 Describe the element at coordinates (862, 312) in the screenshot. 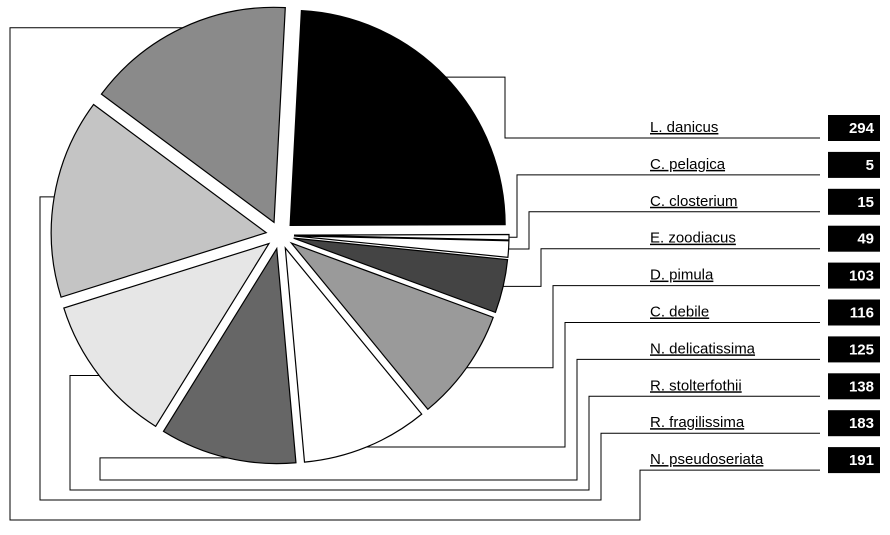

I see `value-label: 116` at that location.